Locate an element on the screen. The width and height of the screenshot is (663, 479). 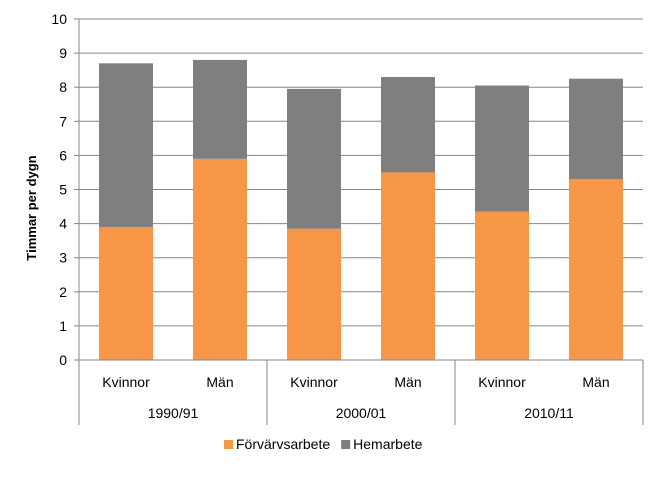
y-tick-label: 4 is located at coordinates (63, 224).